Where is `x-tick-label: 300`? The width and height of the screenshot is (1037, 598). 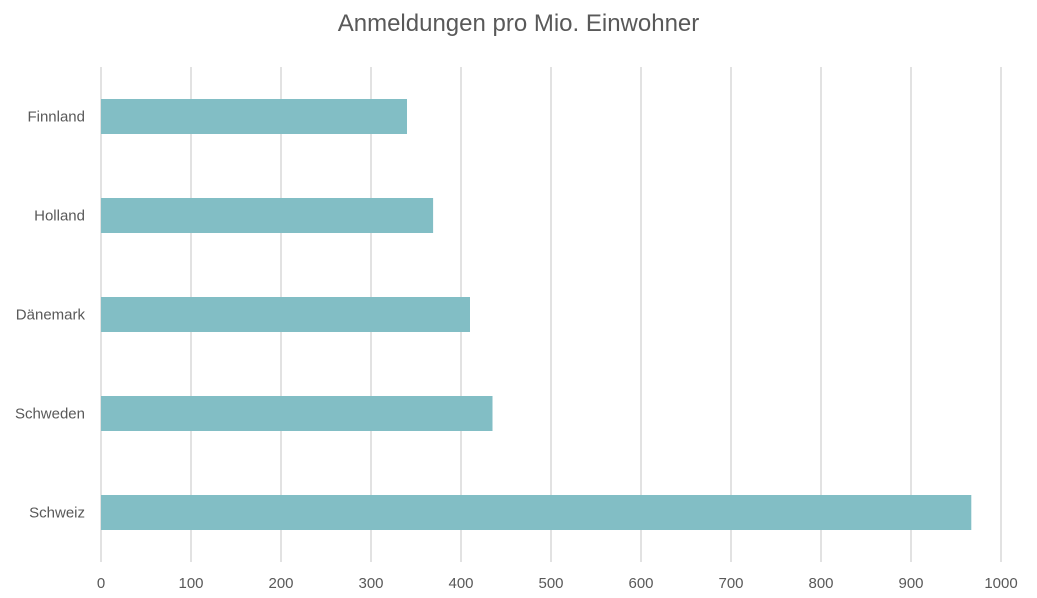
x-tick-label: 300 is located at coordinates (370, 583).